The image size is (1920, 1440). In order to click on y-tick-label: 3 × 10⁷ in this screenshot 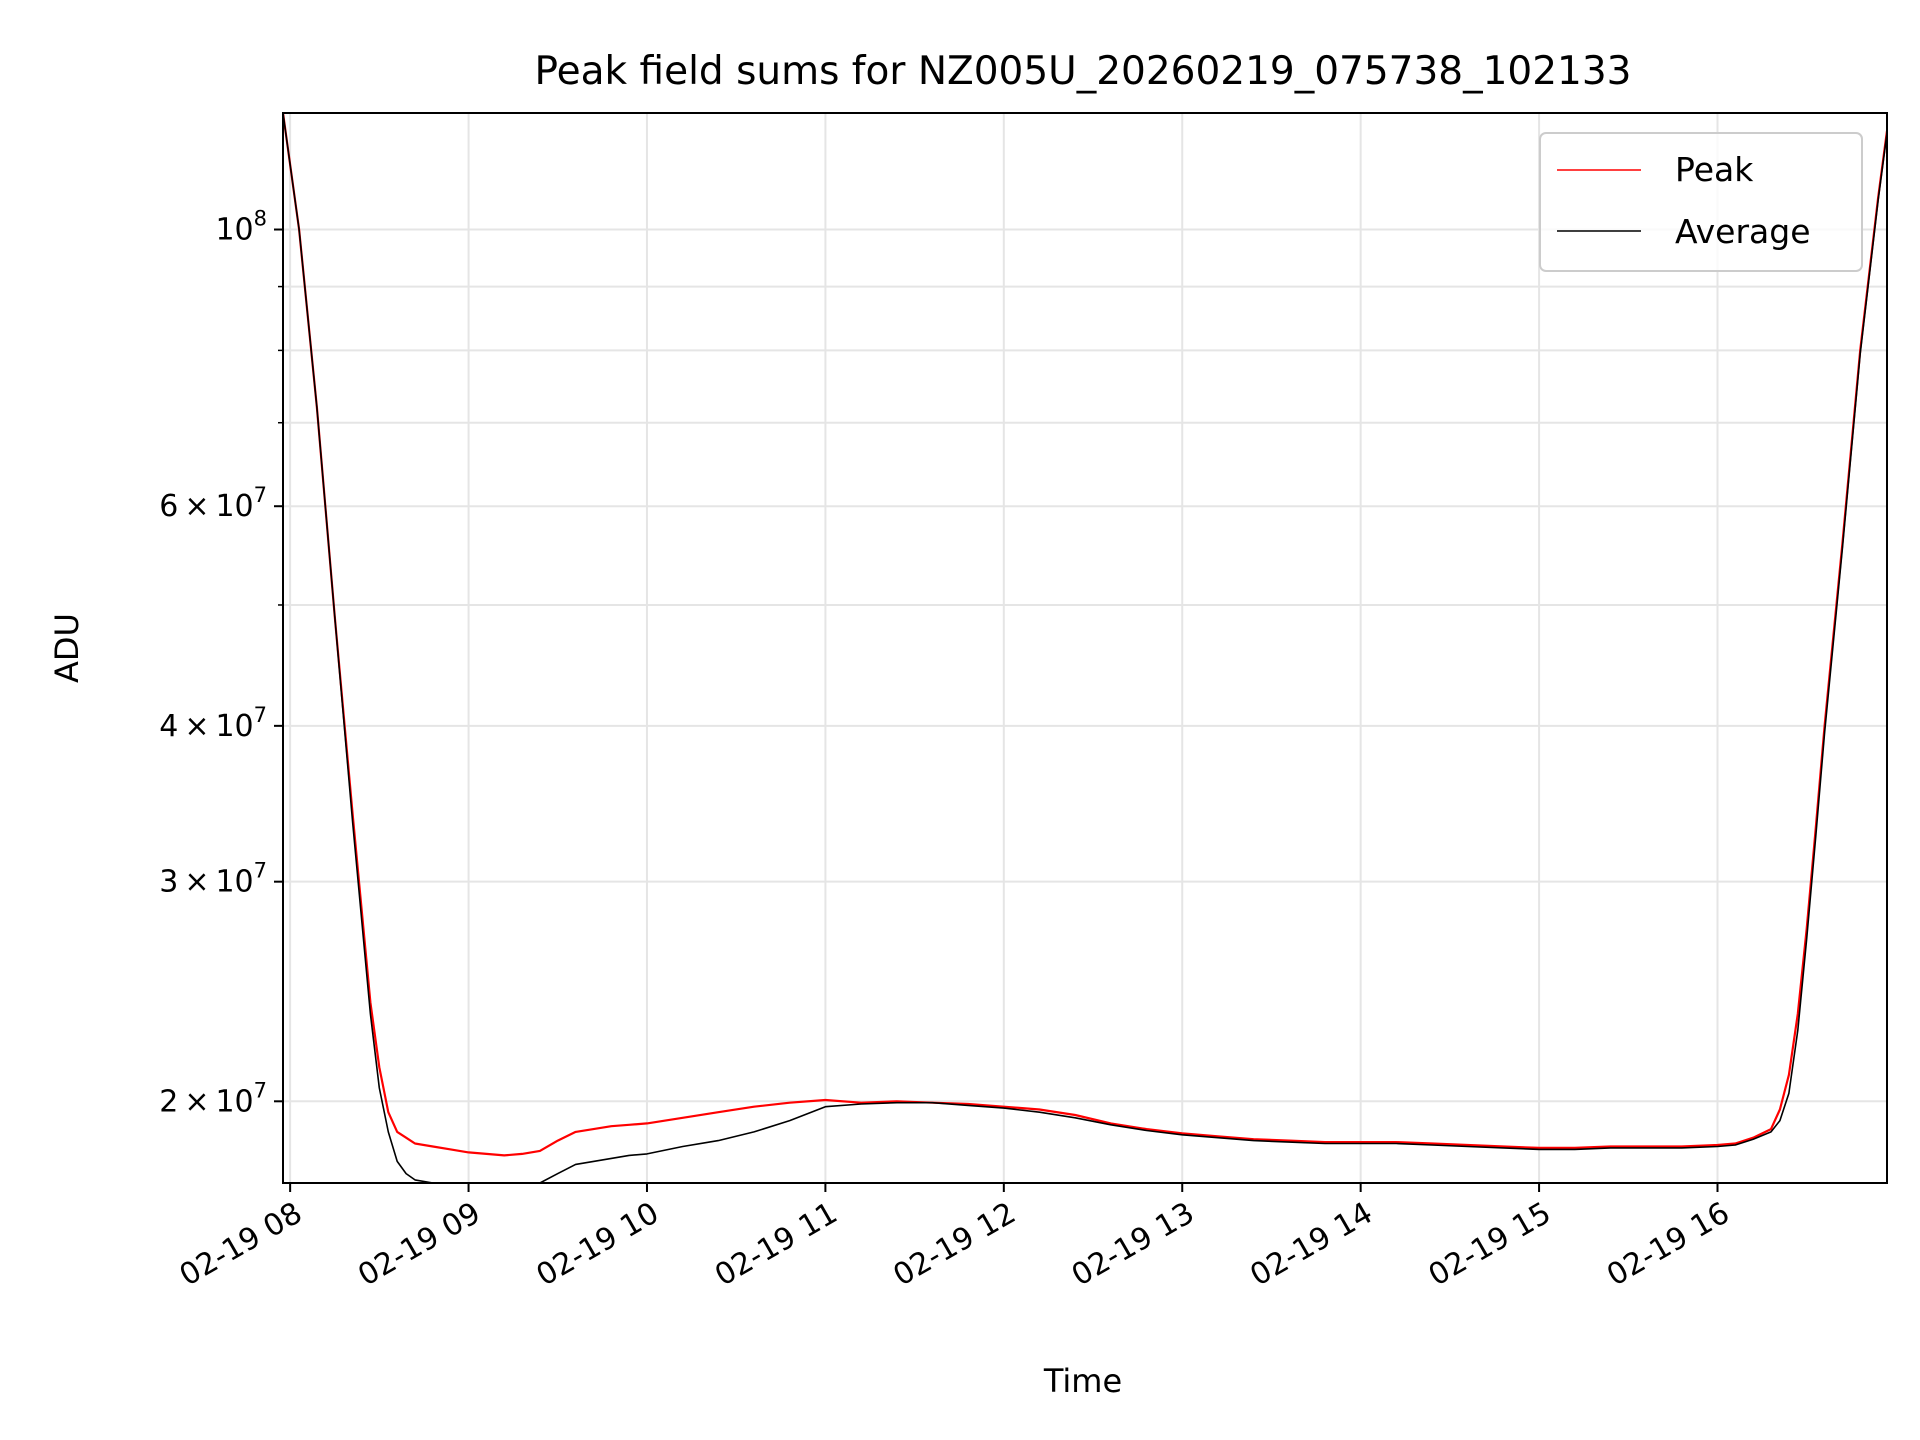, I will do `click(213, 879)`.